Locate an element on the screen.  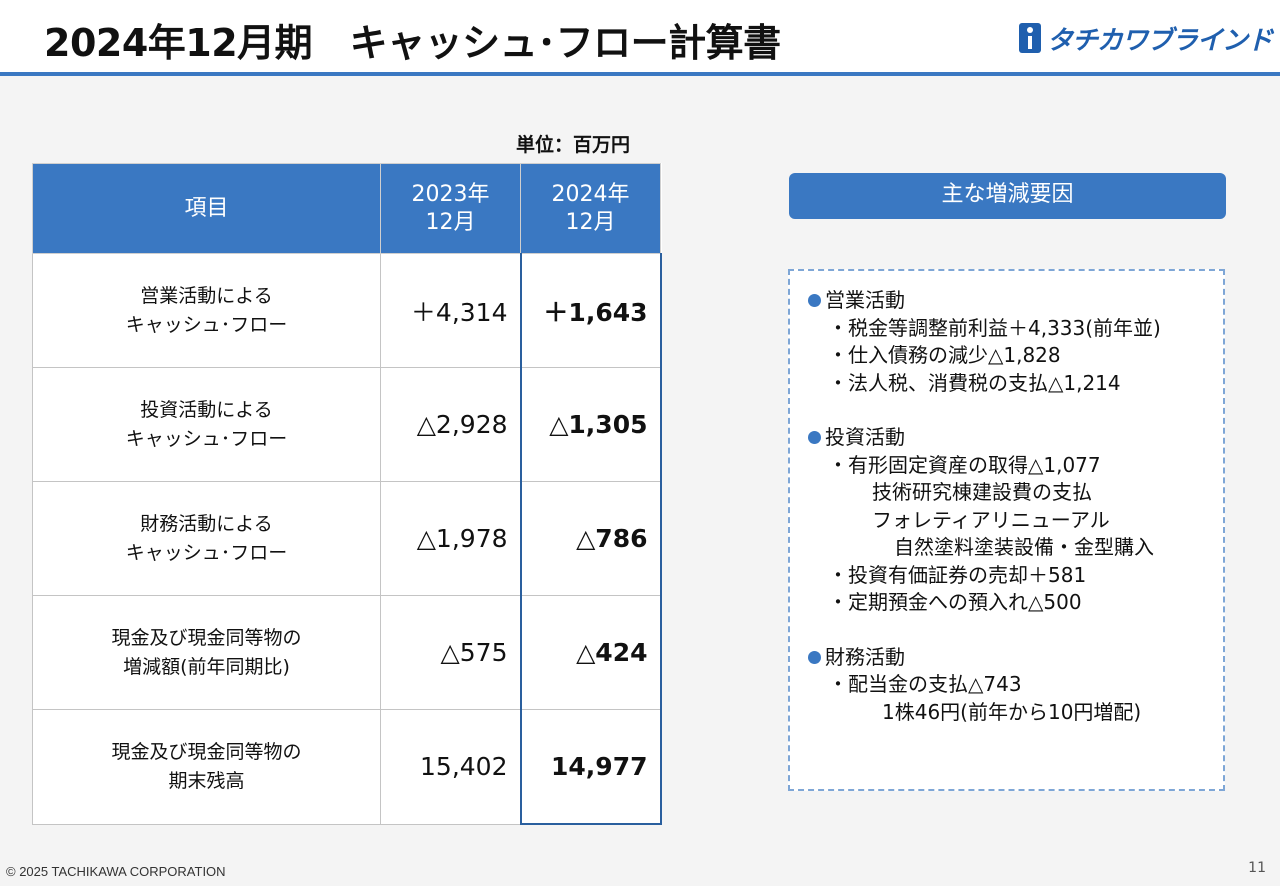
section-heading: 営業活動 is located at coordinates (1015, 301).